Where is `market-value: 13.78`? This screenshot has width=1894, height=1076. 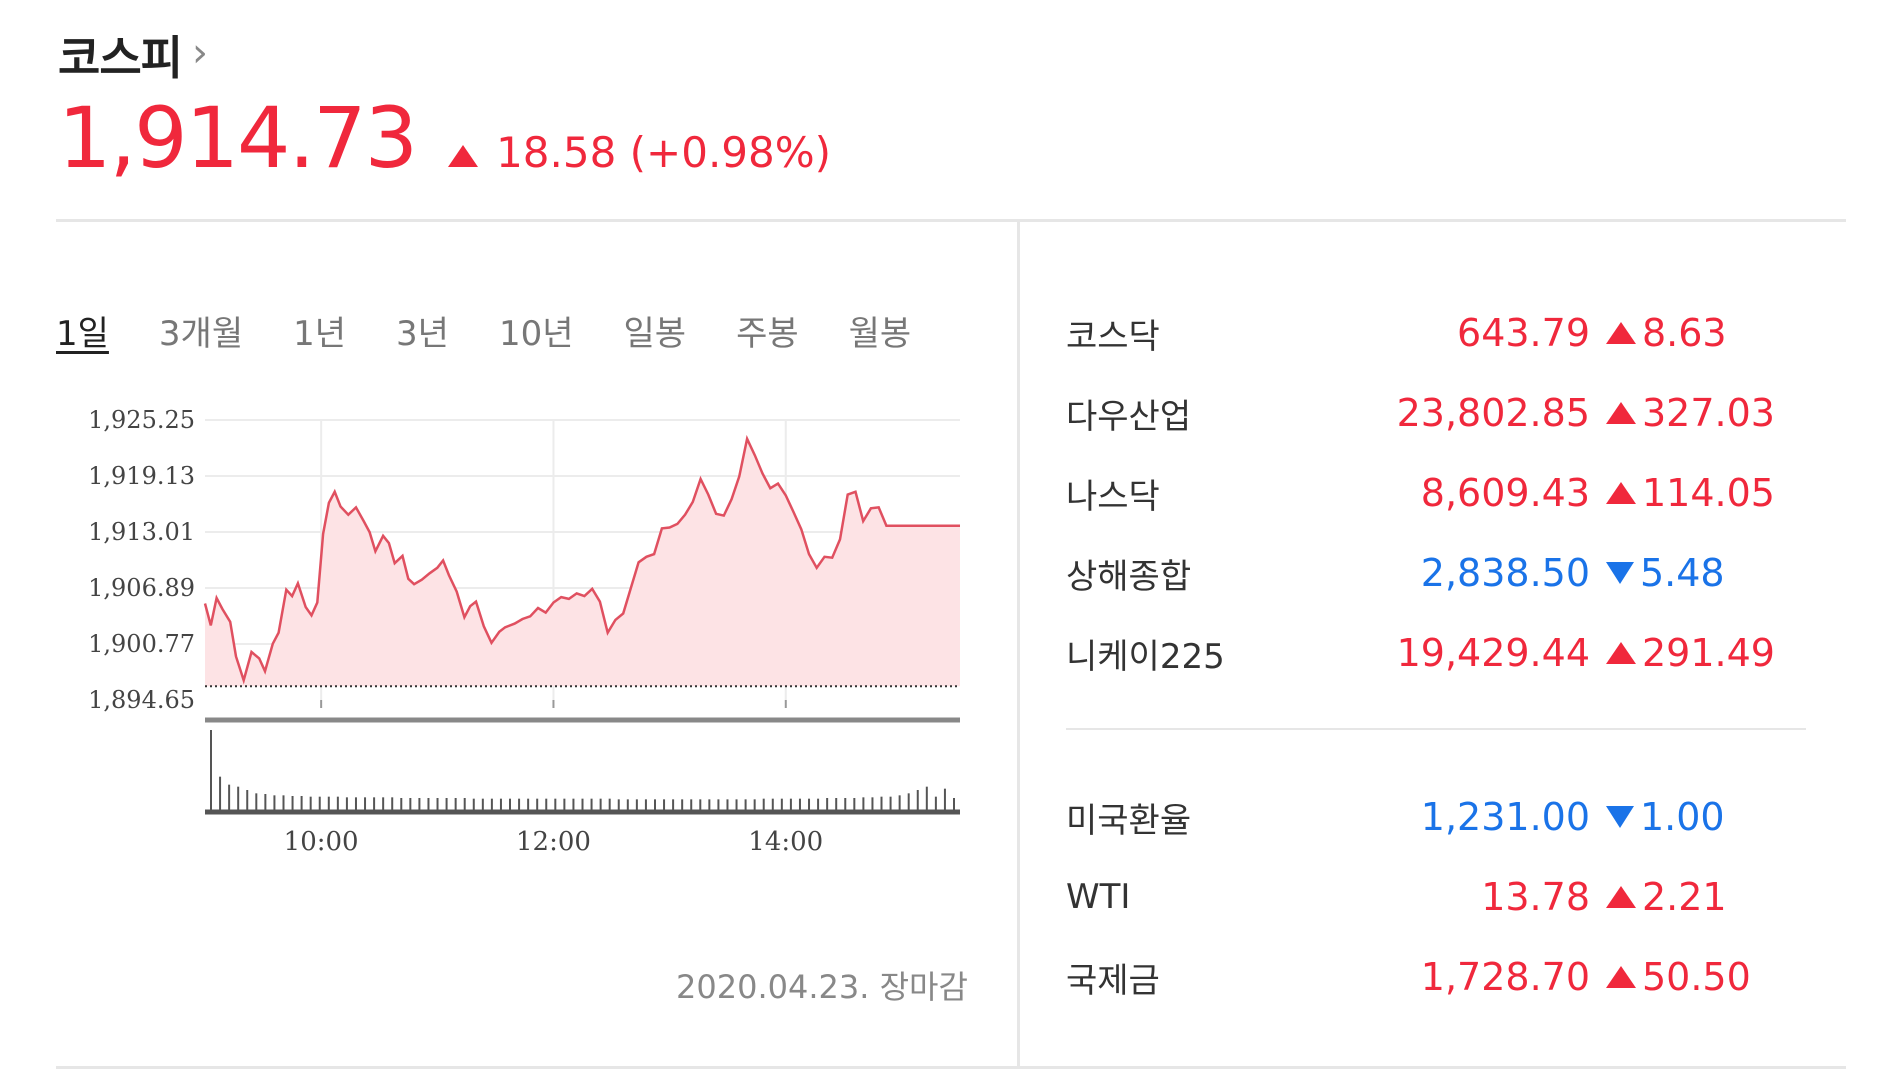 market-value: 13.78 is located at coordinates (1535, 897).